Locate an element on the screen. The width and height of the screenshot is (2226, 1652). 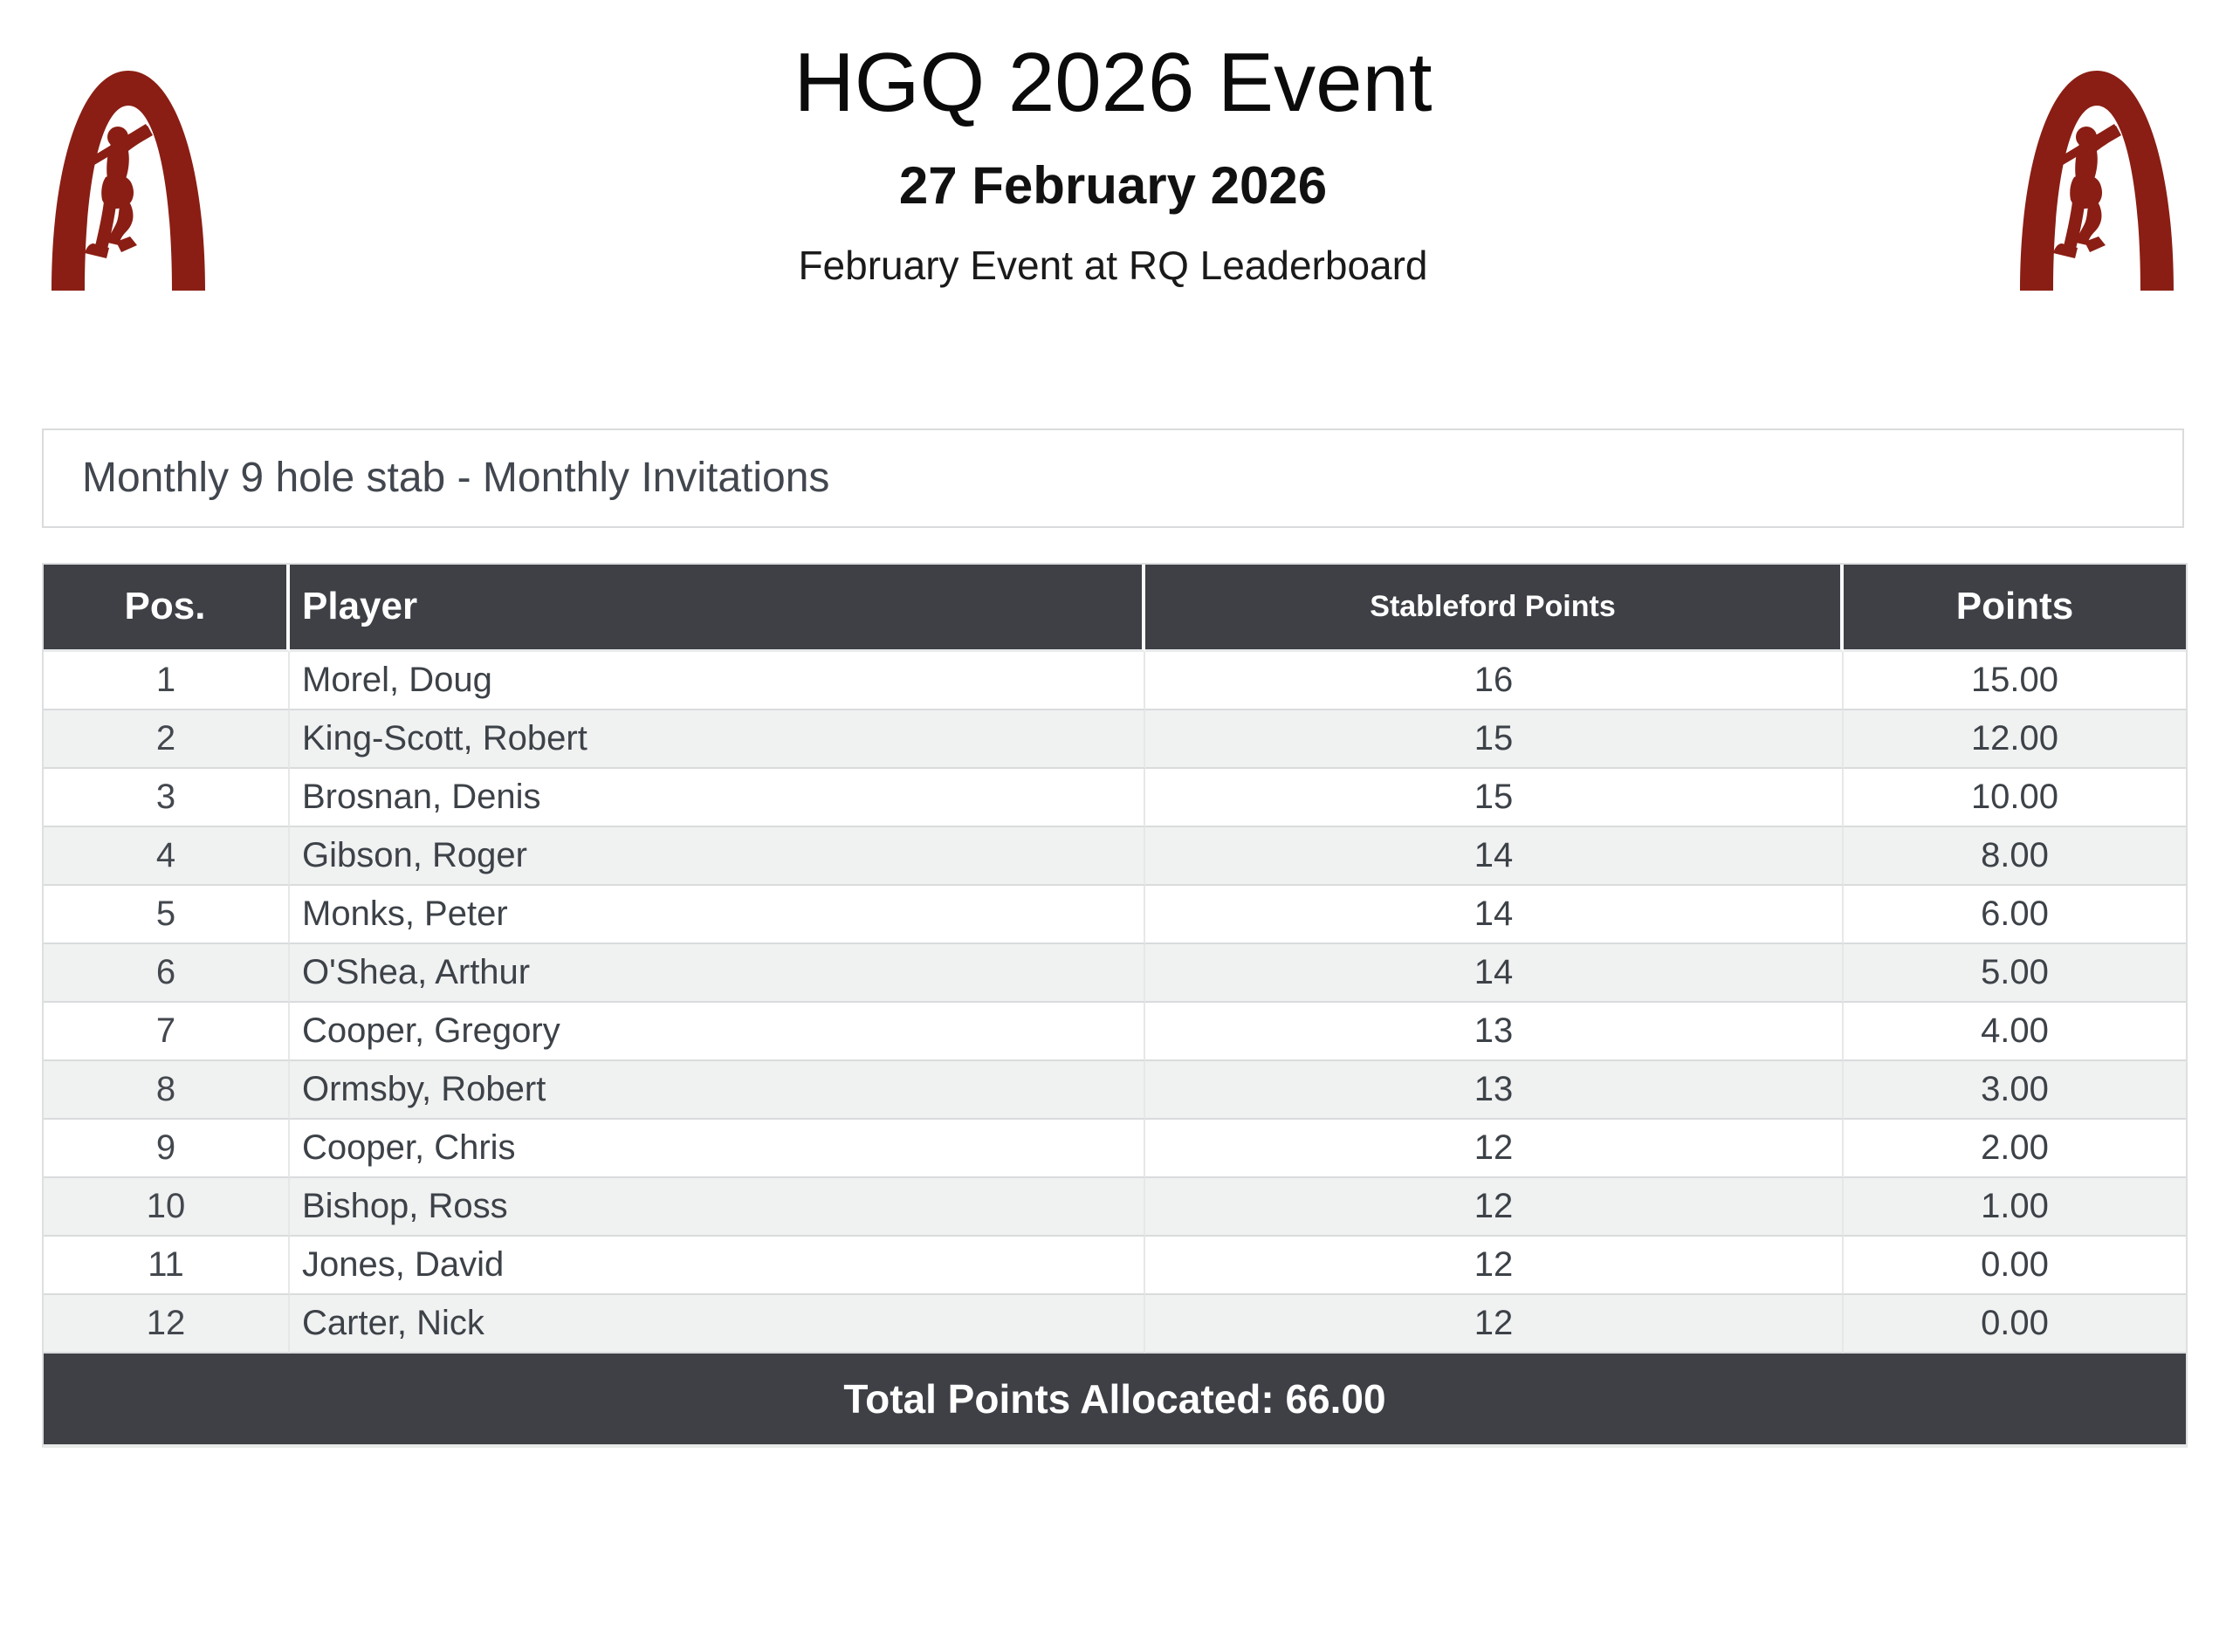
points-cell: 12.00 is located at coordinates (2015, 739).